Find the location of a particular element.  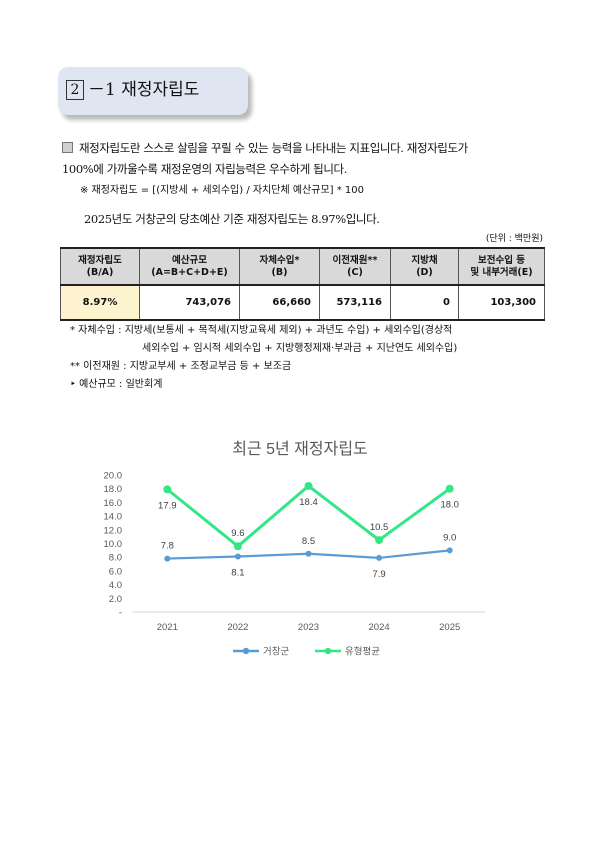

cell-budget-size: 743,076 is located at coordinates (189, 302).